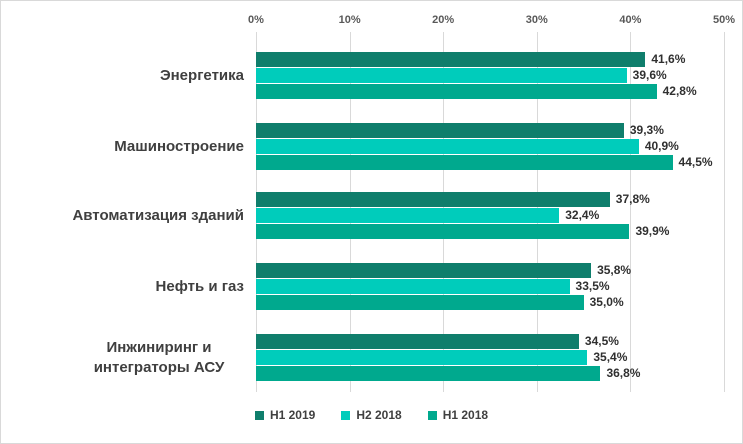 The height and width of the screenshot is (444, 743). Describe the element at coordinates (122, 286) in the screenshot. I see `category-label: Нефть и газ` at that location.